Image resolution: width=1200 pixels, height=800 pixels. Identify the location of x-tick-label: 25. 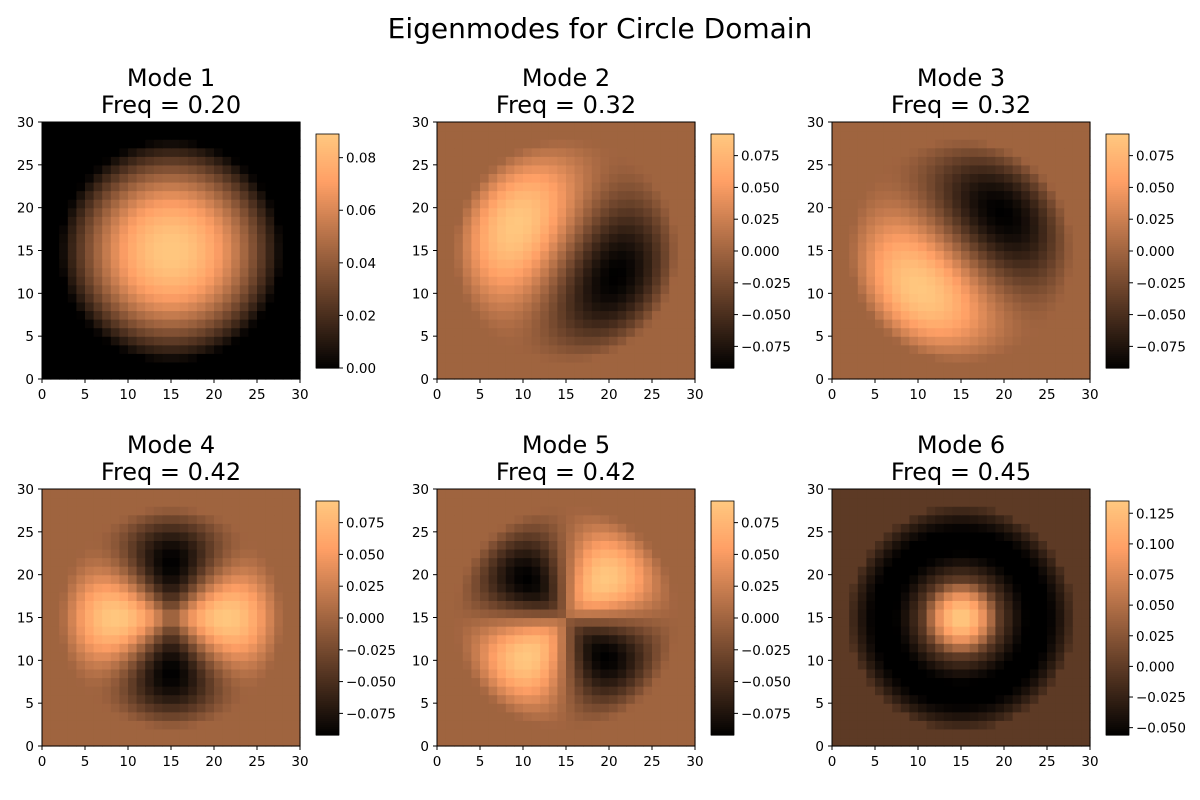
(256, 762).